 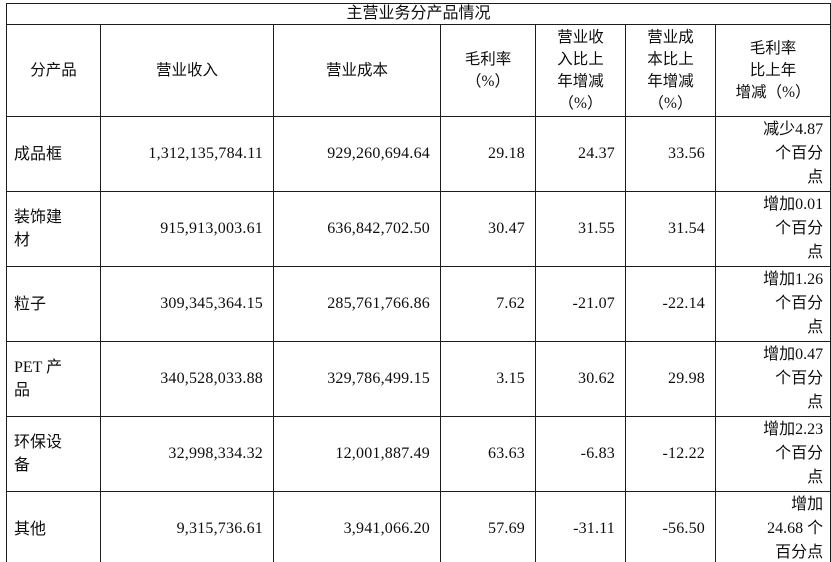 I want to click on margin-yoy-cell: 增加 24.68 个 百分点, so click(x=772, y=526).